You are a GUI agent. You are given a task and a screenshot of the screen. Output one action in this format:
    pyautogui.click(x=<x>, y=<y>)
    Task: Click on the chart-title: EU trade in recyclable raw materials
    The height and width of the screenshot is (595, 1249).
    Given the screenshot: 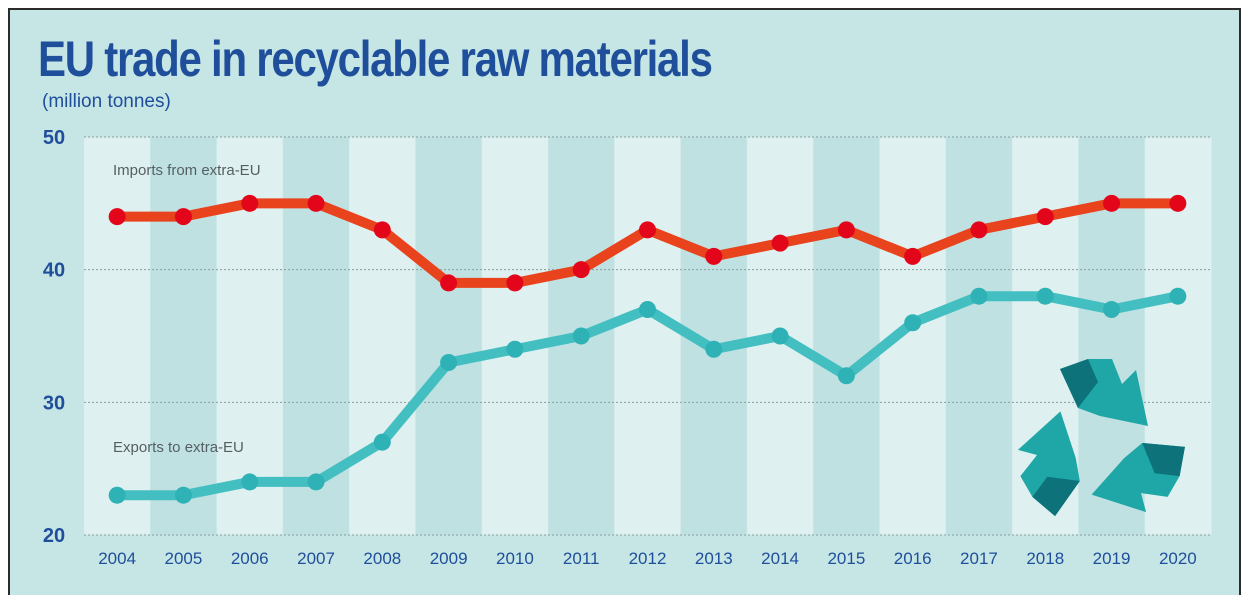 What is the action you would take?
    pyautogui.click(x=375, y=59)
    